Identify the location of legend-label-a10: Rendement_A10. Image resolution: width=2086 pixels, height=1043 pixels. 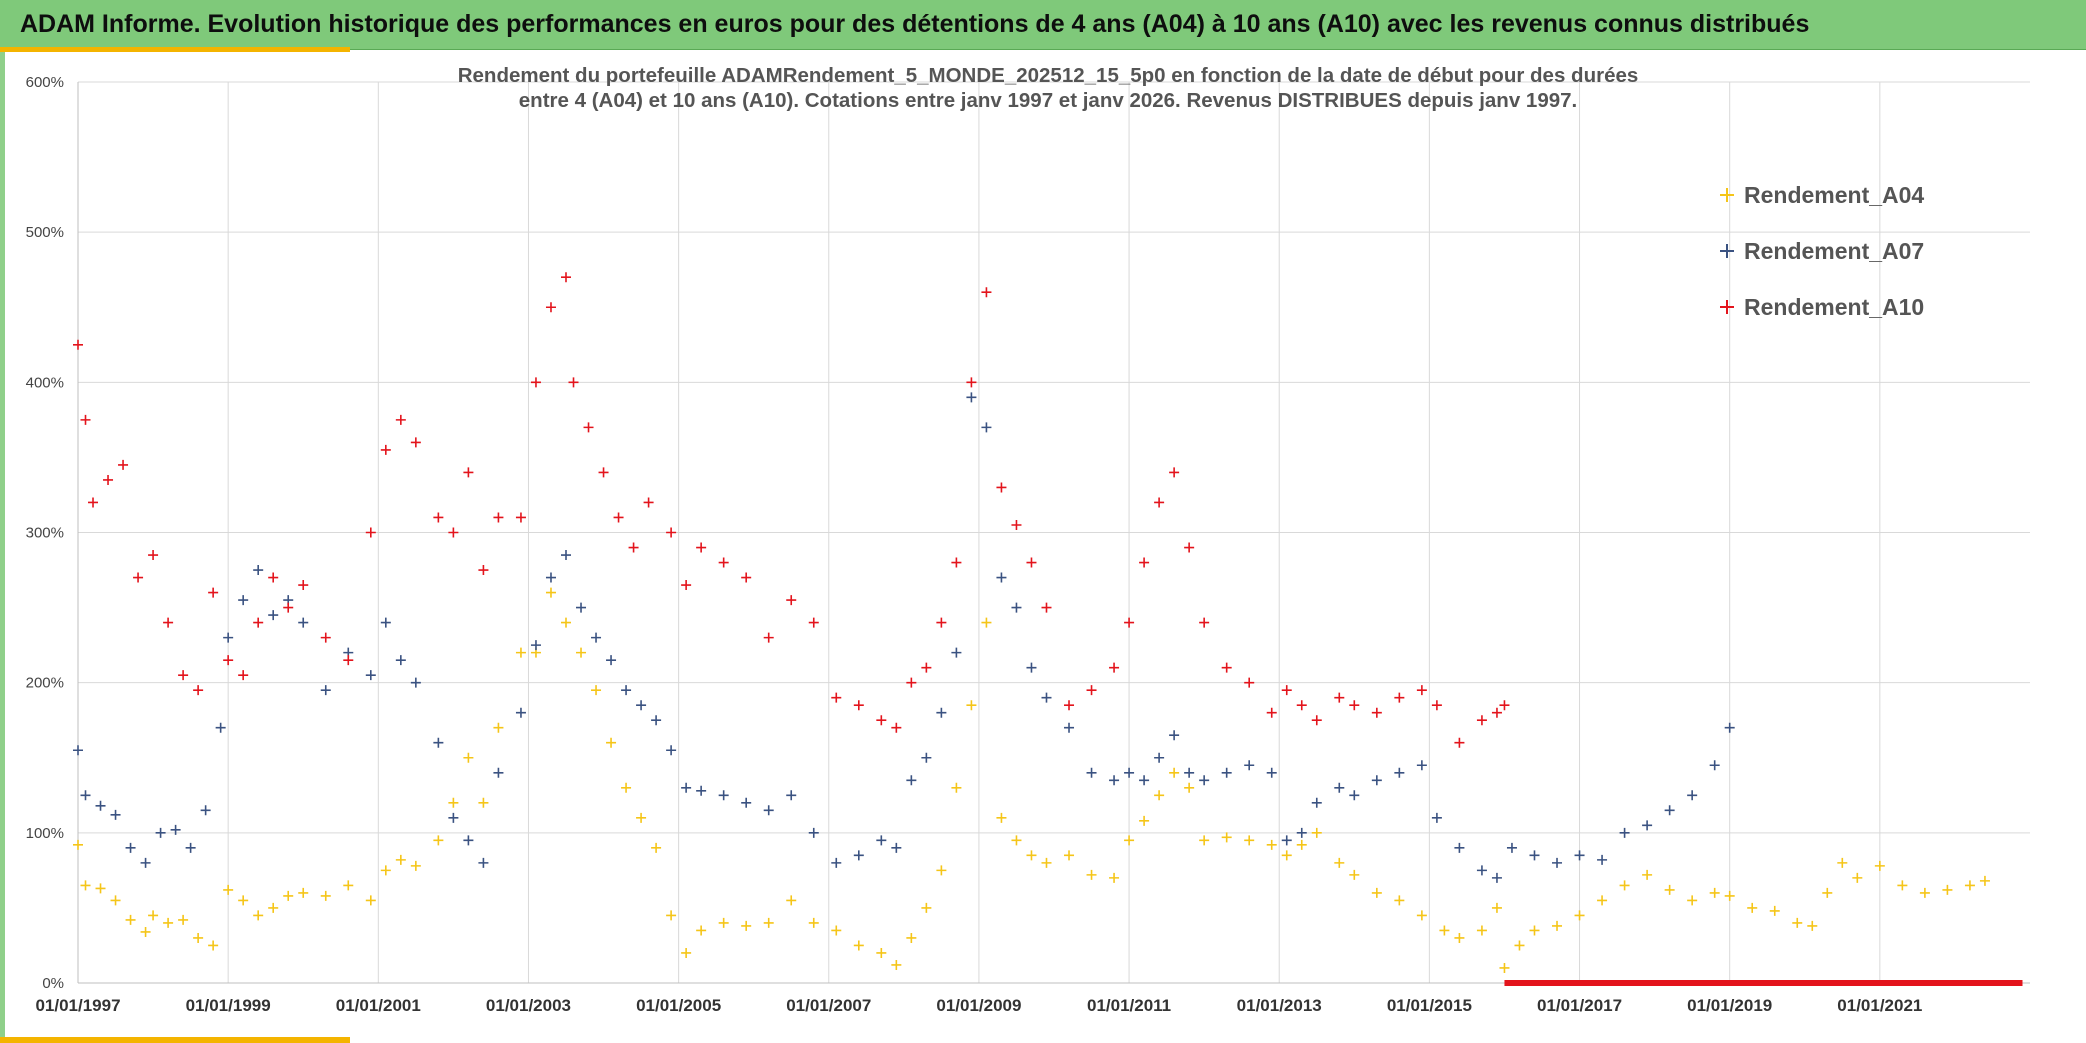
(1834, 307).